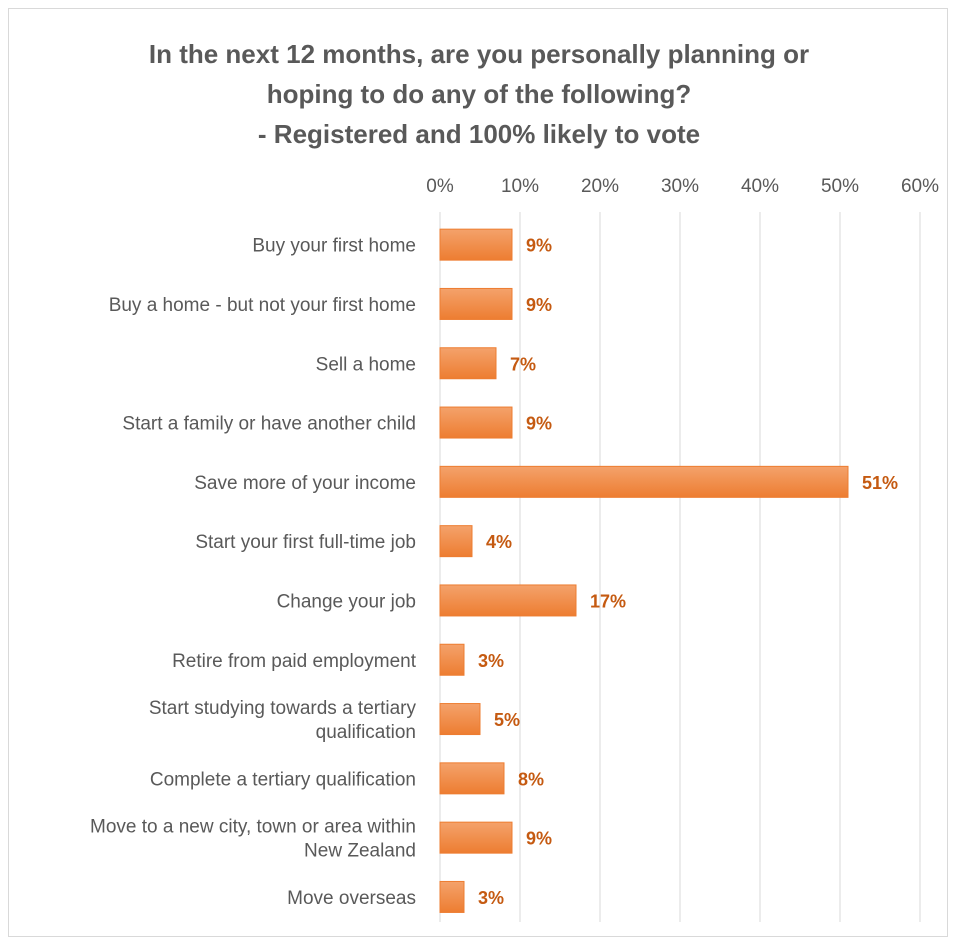 The width and height of the screenshot is (958, 949). I want to click on category-label: New Zealand, so click(360, 851).